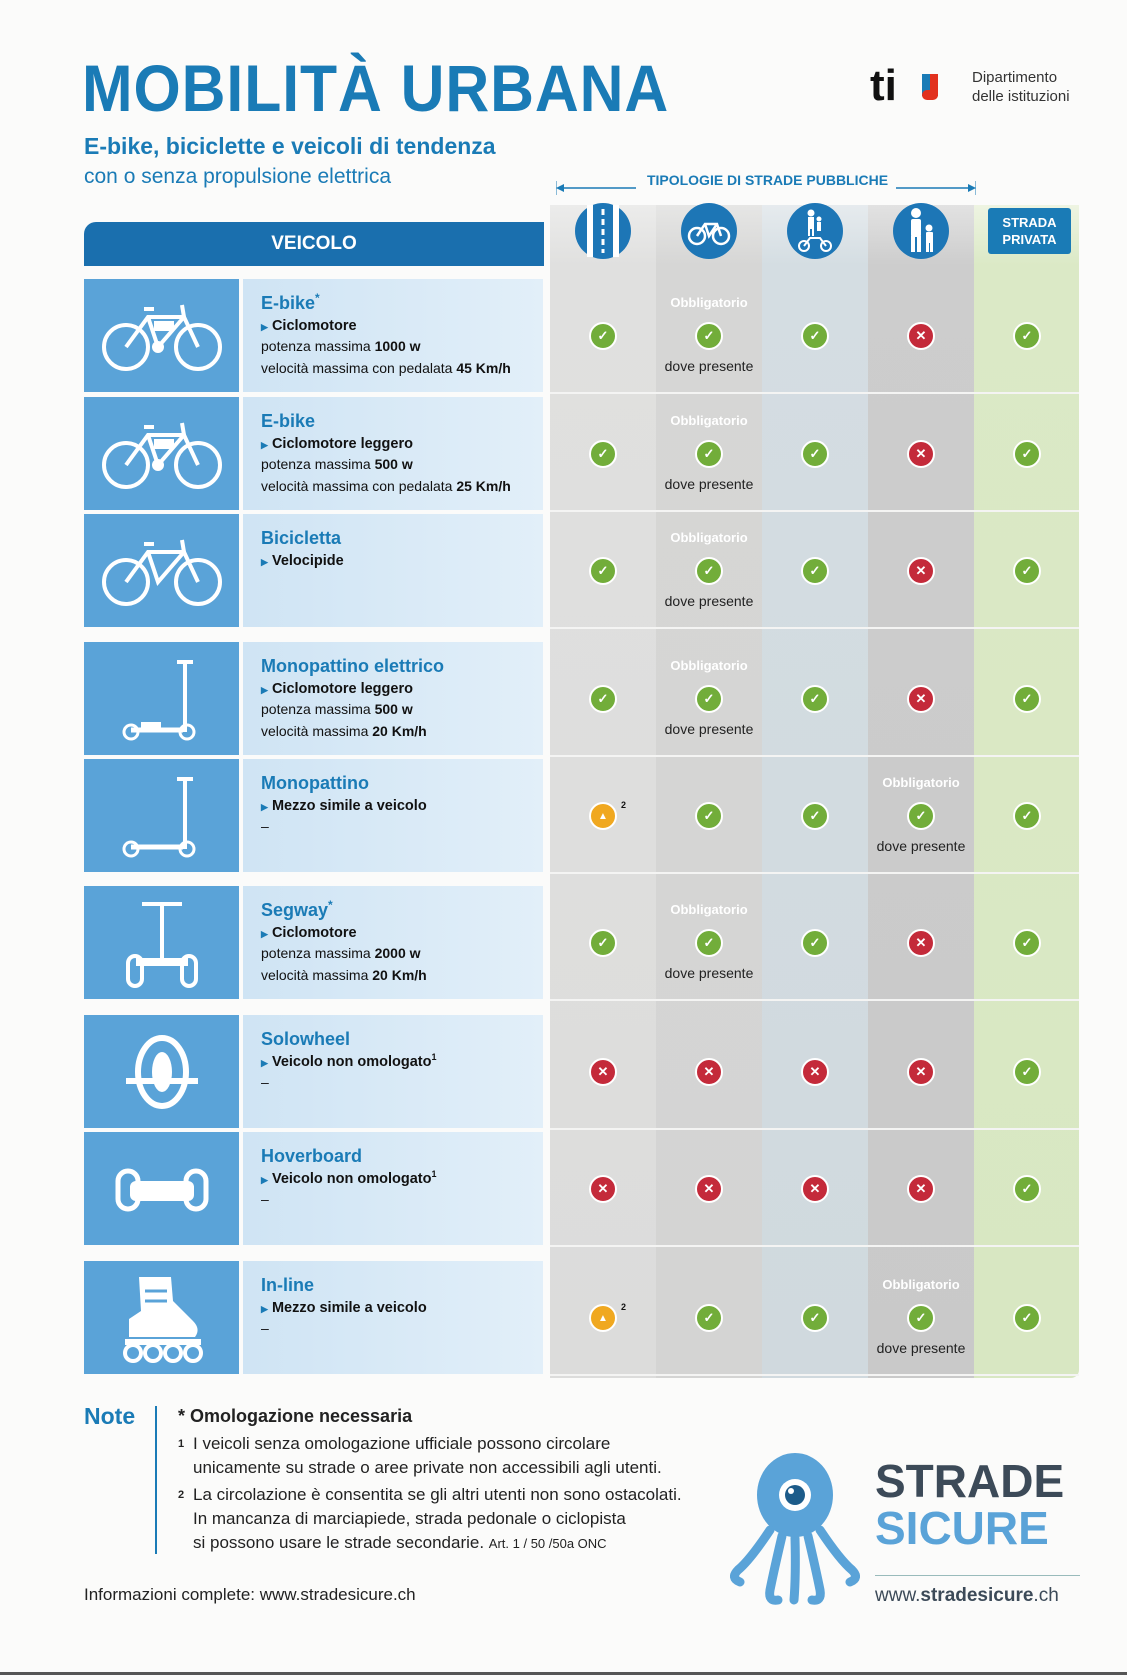  Describe the element at coordinates (352, 666) in the screenshot. I see `vehicle-name: Monopattino elettrico` at that location.